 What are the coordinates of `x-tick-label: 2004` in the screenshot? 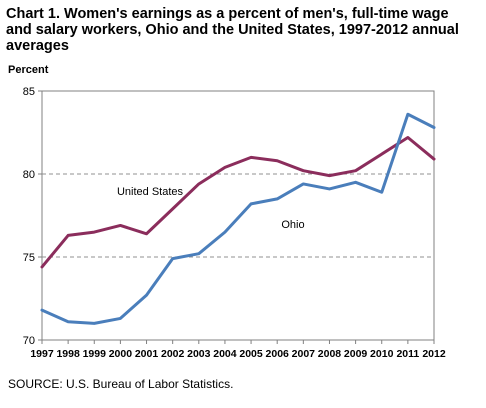 It's located at (225, 354).